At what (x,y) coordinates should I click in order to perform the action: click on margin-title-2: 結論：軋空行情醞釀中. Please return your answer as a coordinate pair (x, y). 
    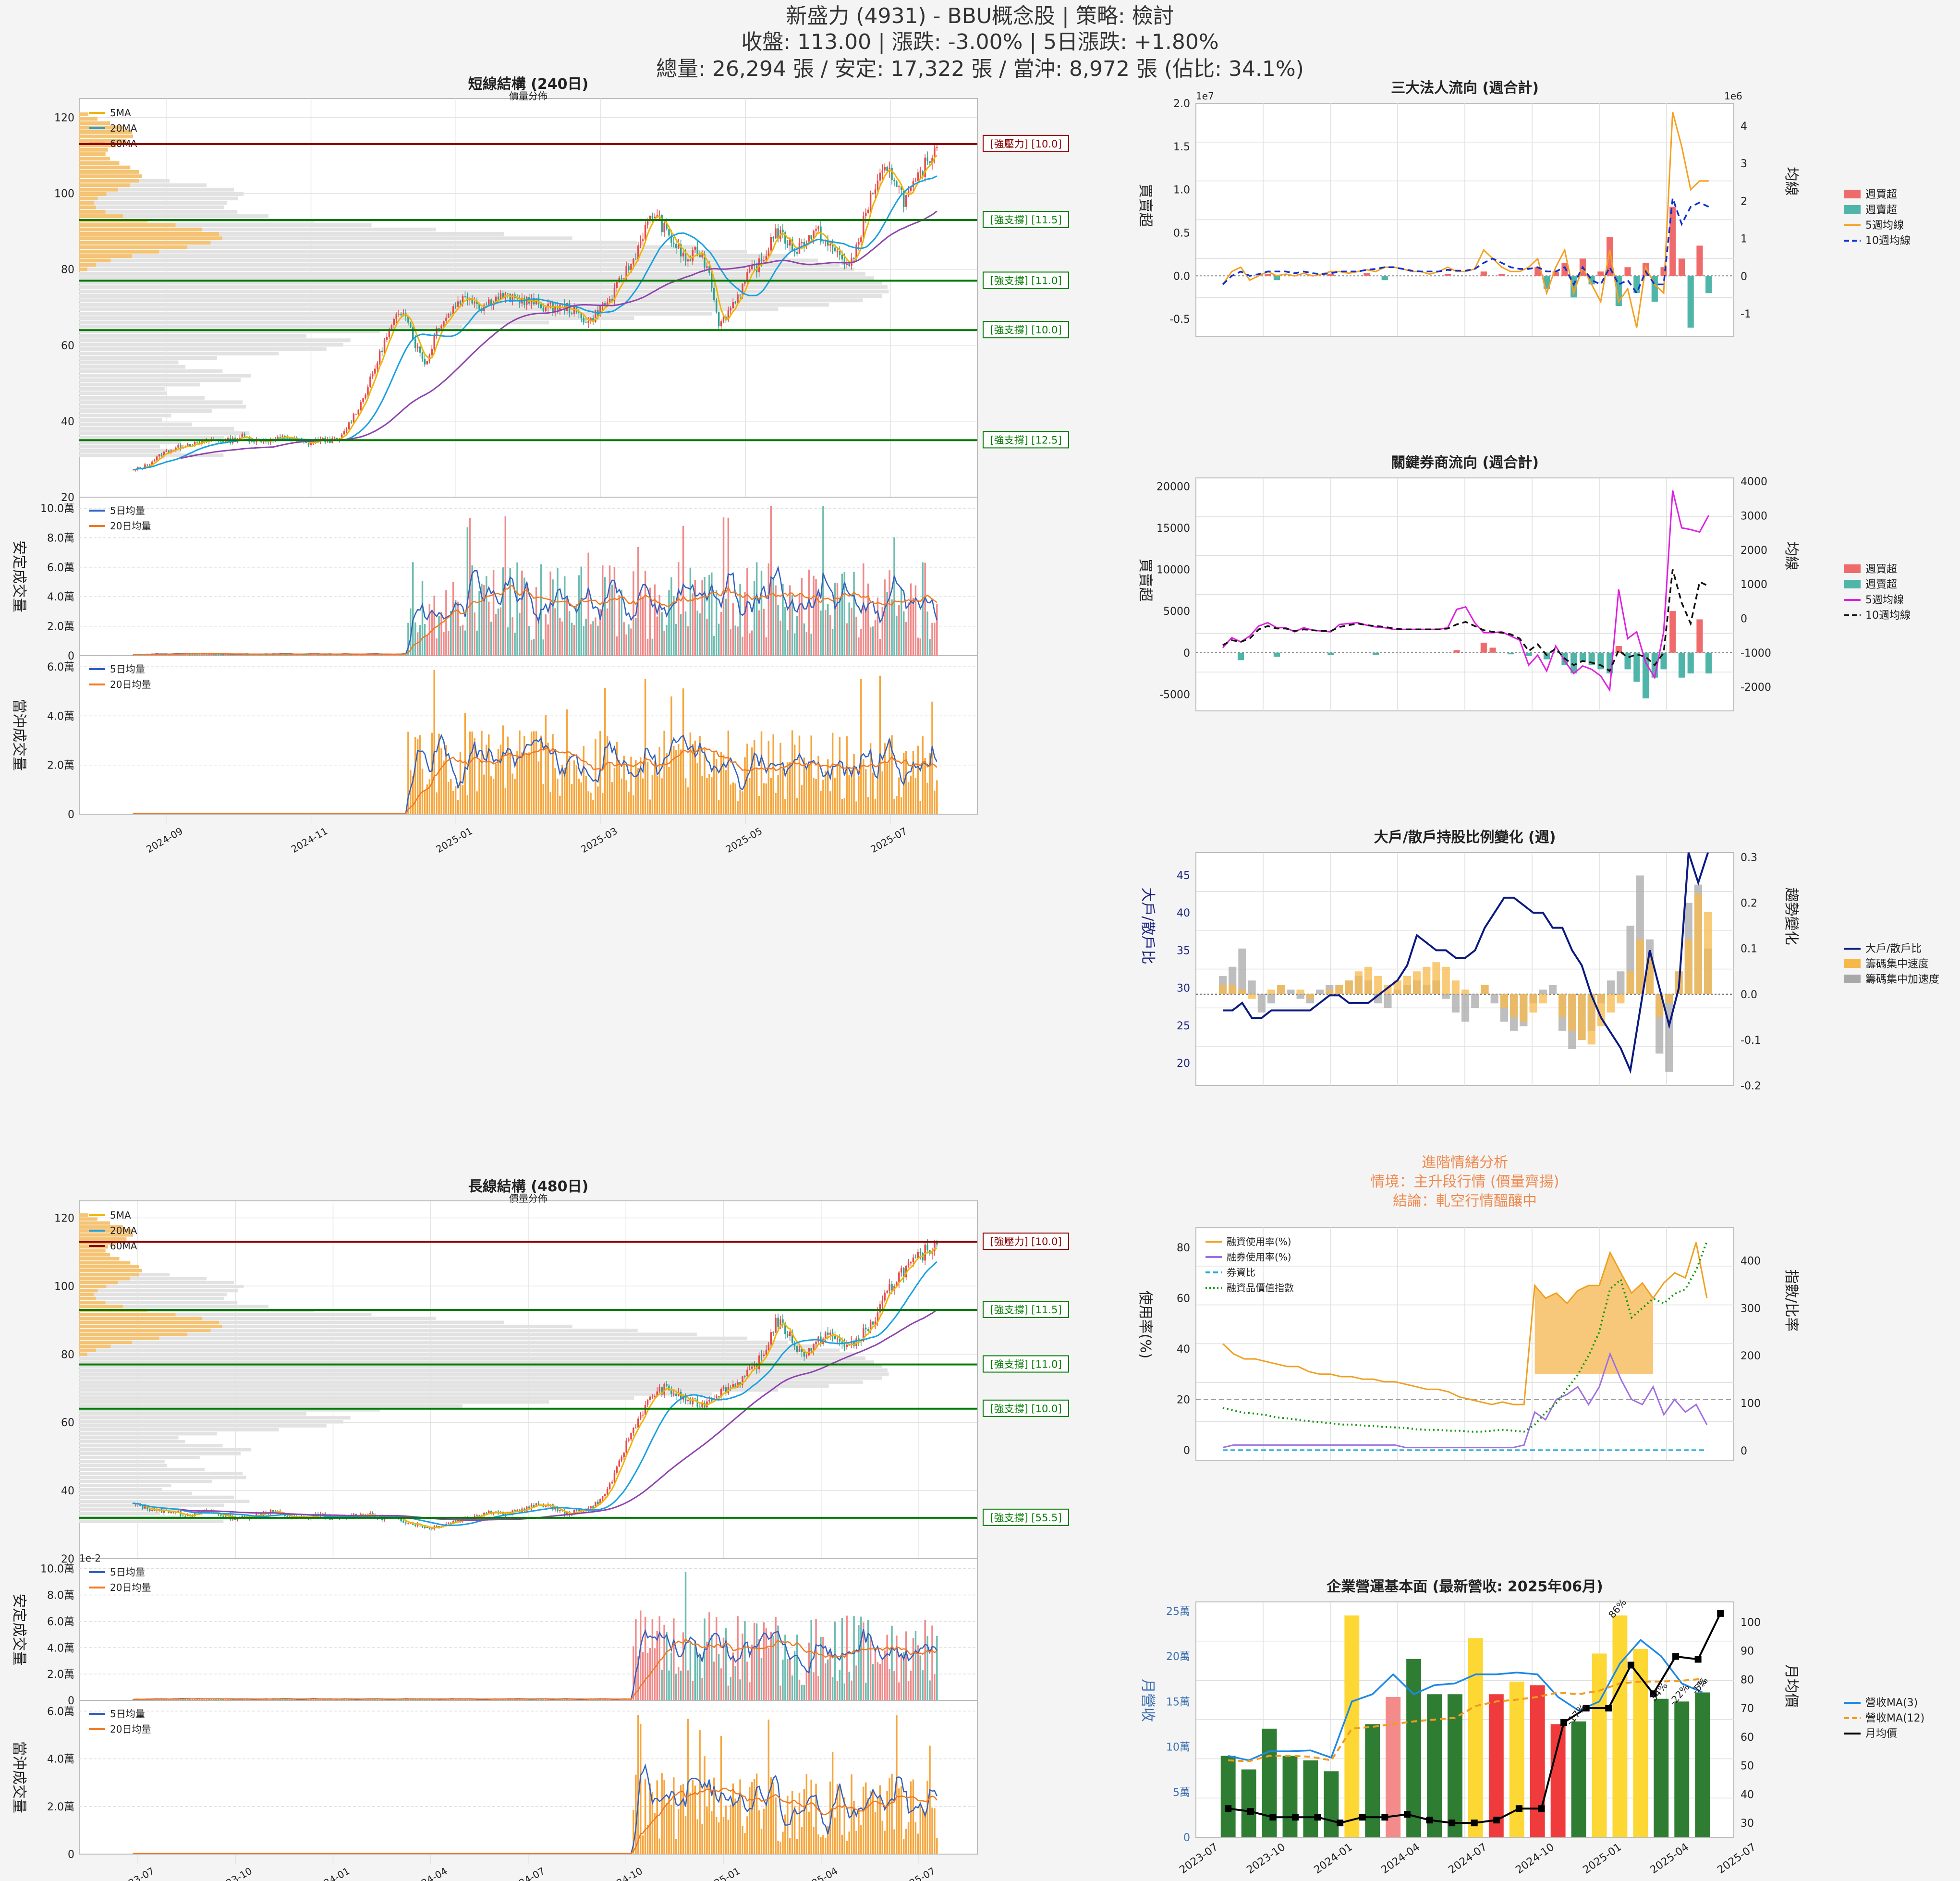
    Looking at the image, I should click on (1465, 1201).